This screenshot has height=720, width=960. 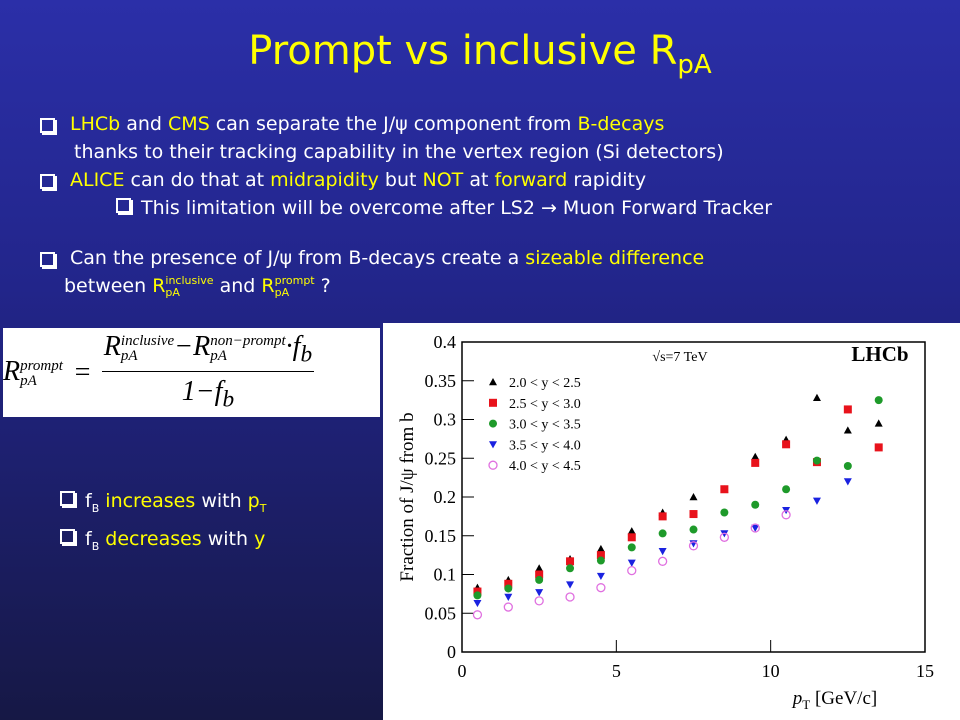 I want to click on text: B-decays, so click(x=621, y=124).